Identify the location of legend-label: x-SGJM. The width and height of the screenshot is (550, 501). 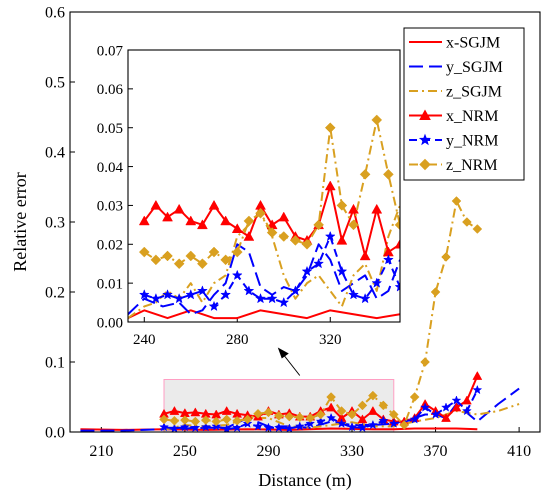
(473, 43).